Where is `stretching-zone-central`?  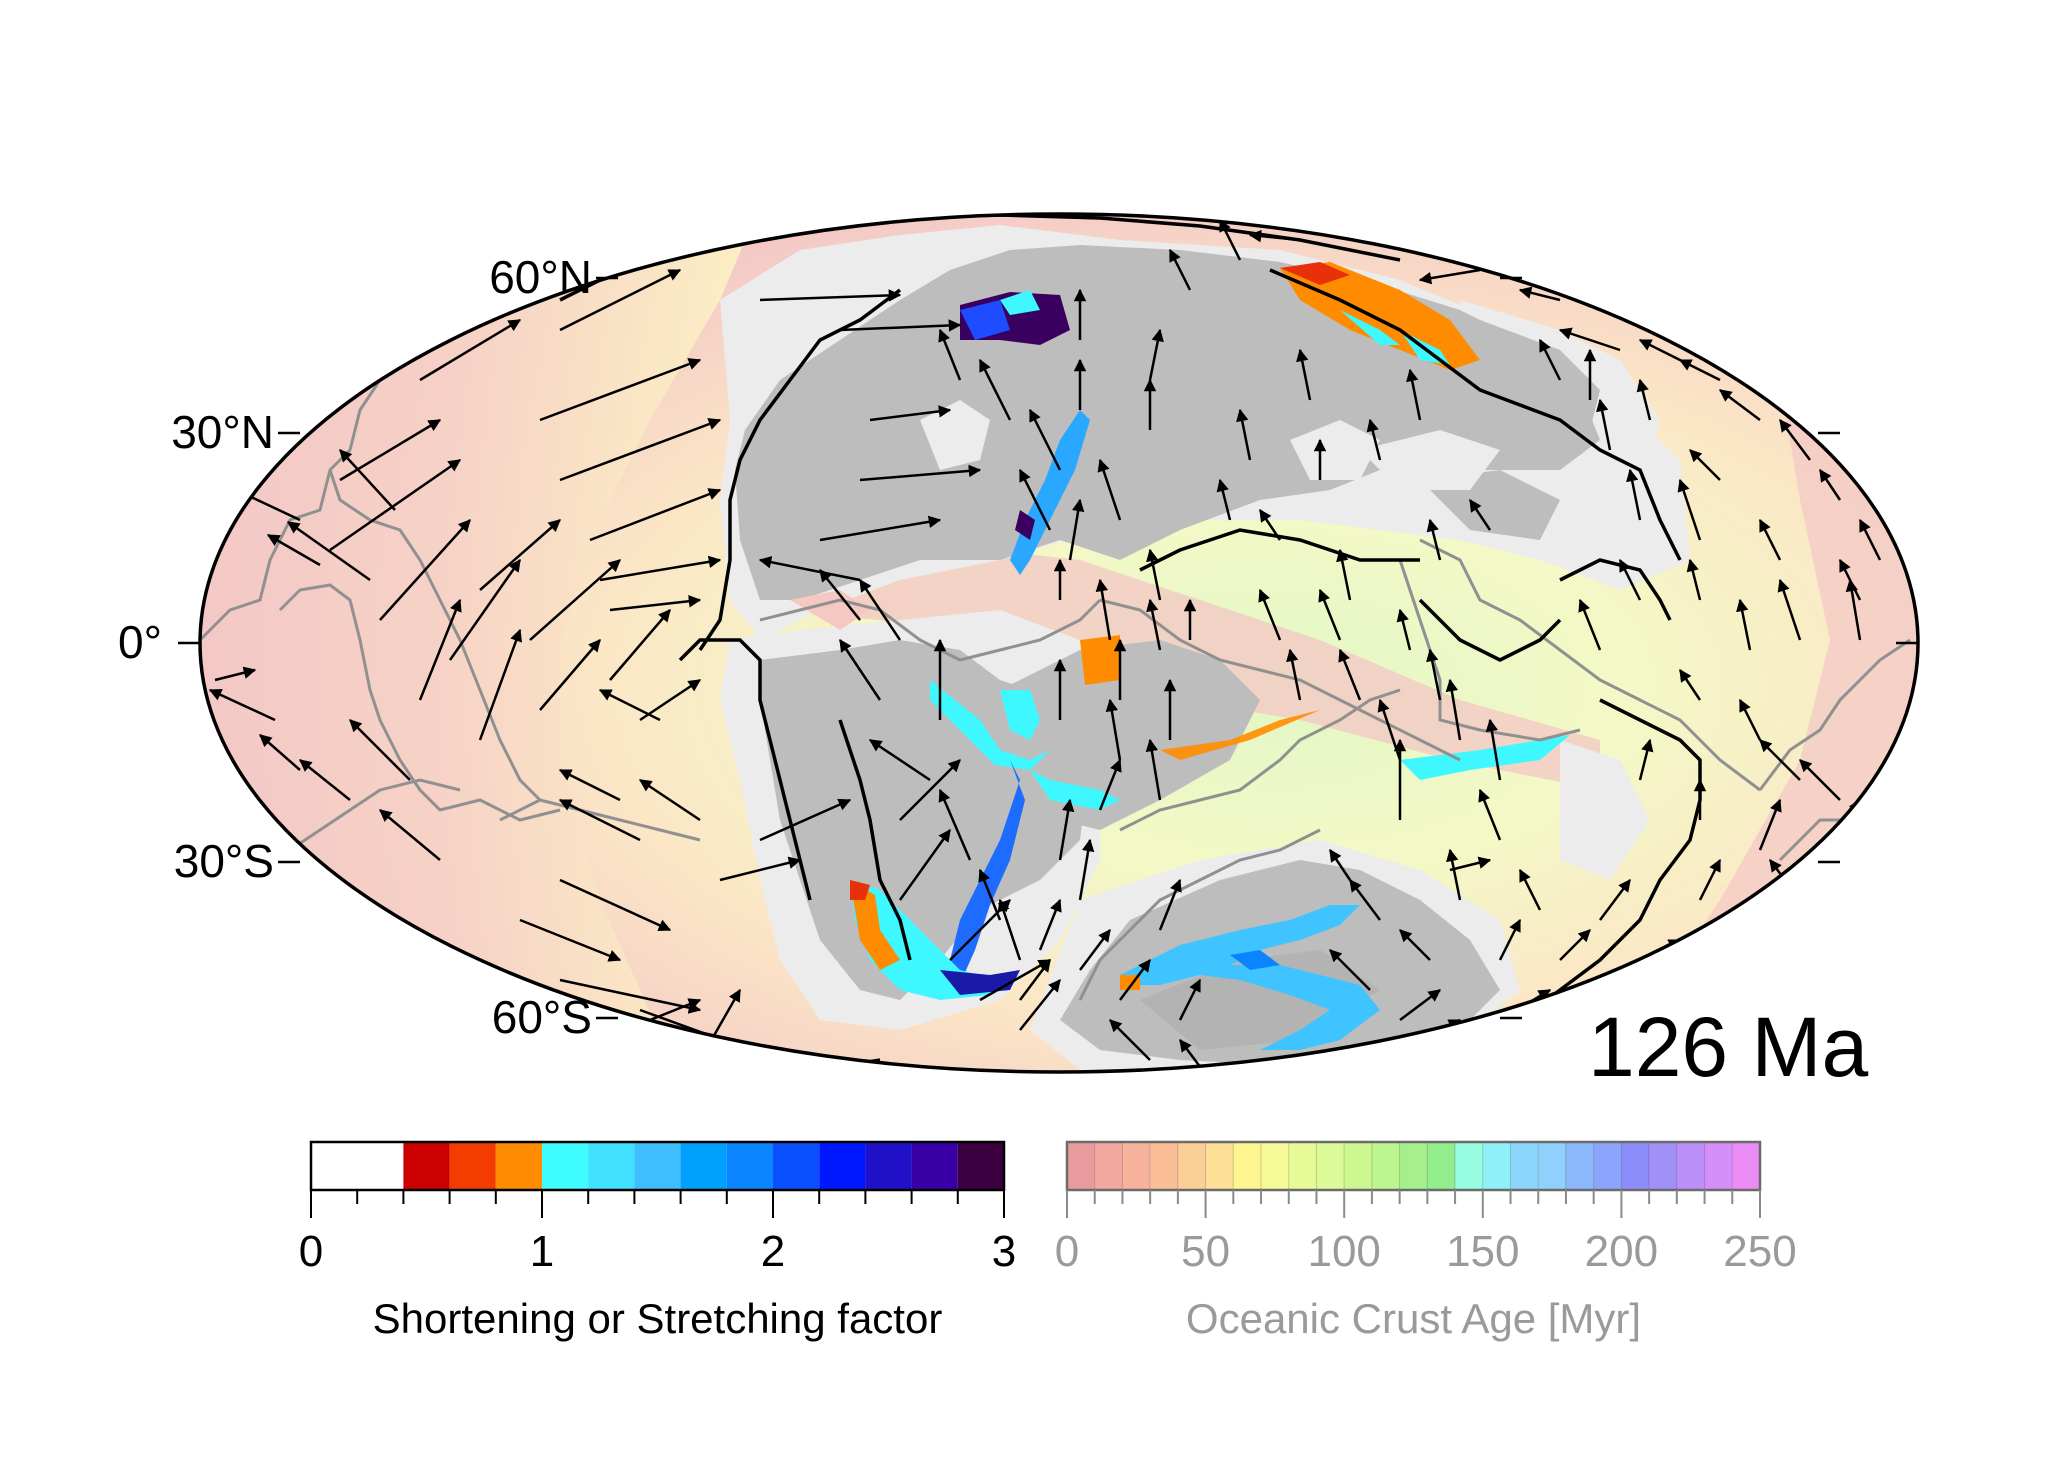
stretching-zone-central is located at coordinates (1020, 715).